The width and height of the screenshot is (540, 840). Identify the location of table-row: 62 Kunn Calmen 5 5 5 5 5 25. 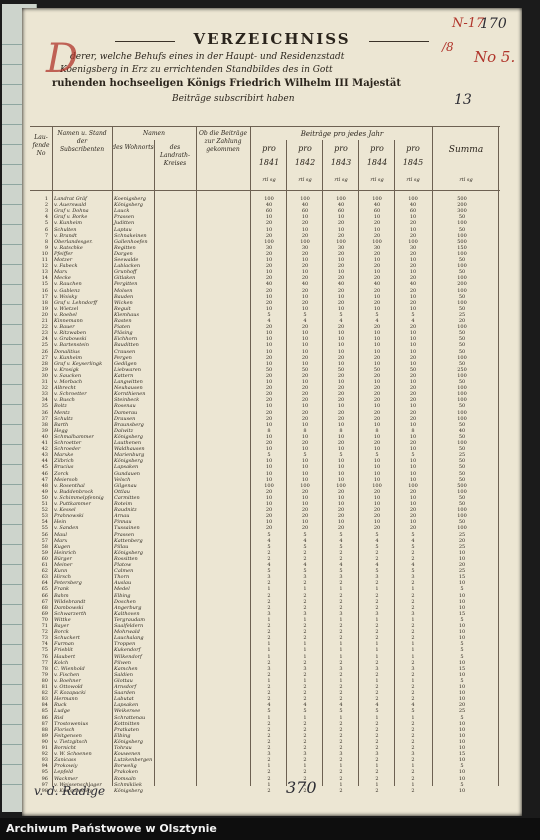
(265, 571).